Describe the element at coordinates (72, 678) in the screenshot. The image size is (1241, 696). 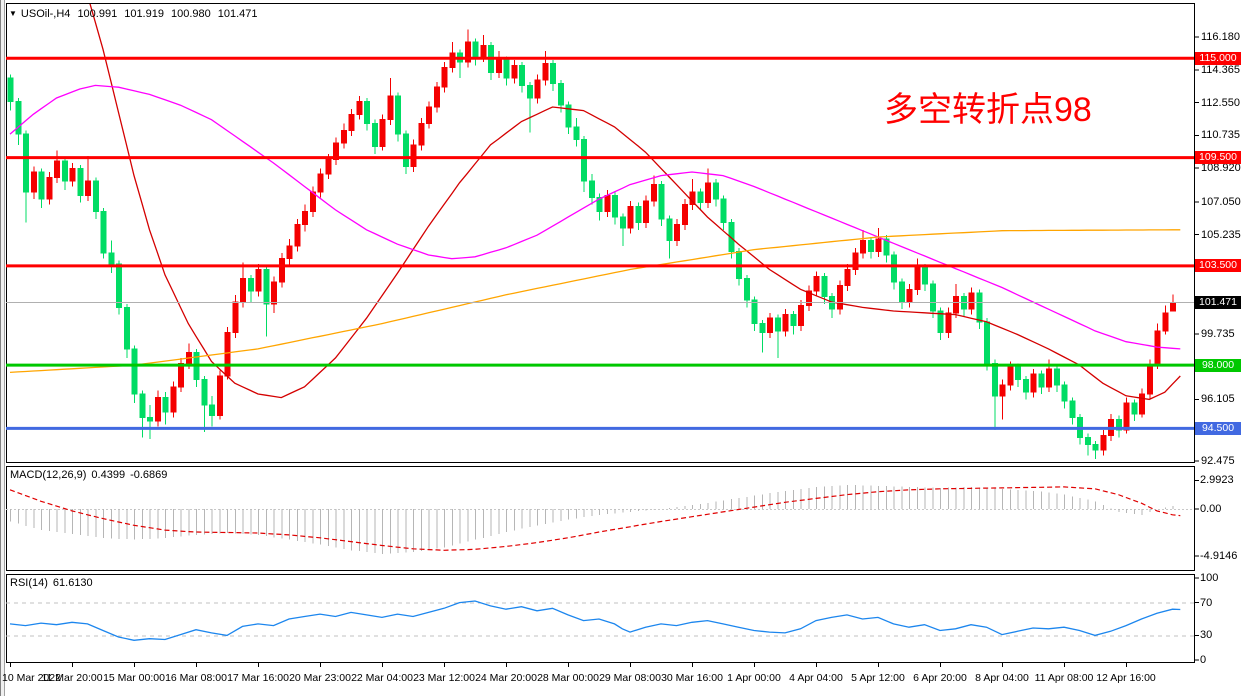
I see `time-axis-label: 11 Mar 20:00` at that location.